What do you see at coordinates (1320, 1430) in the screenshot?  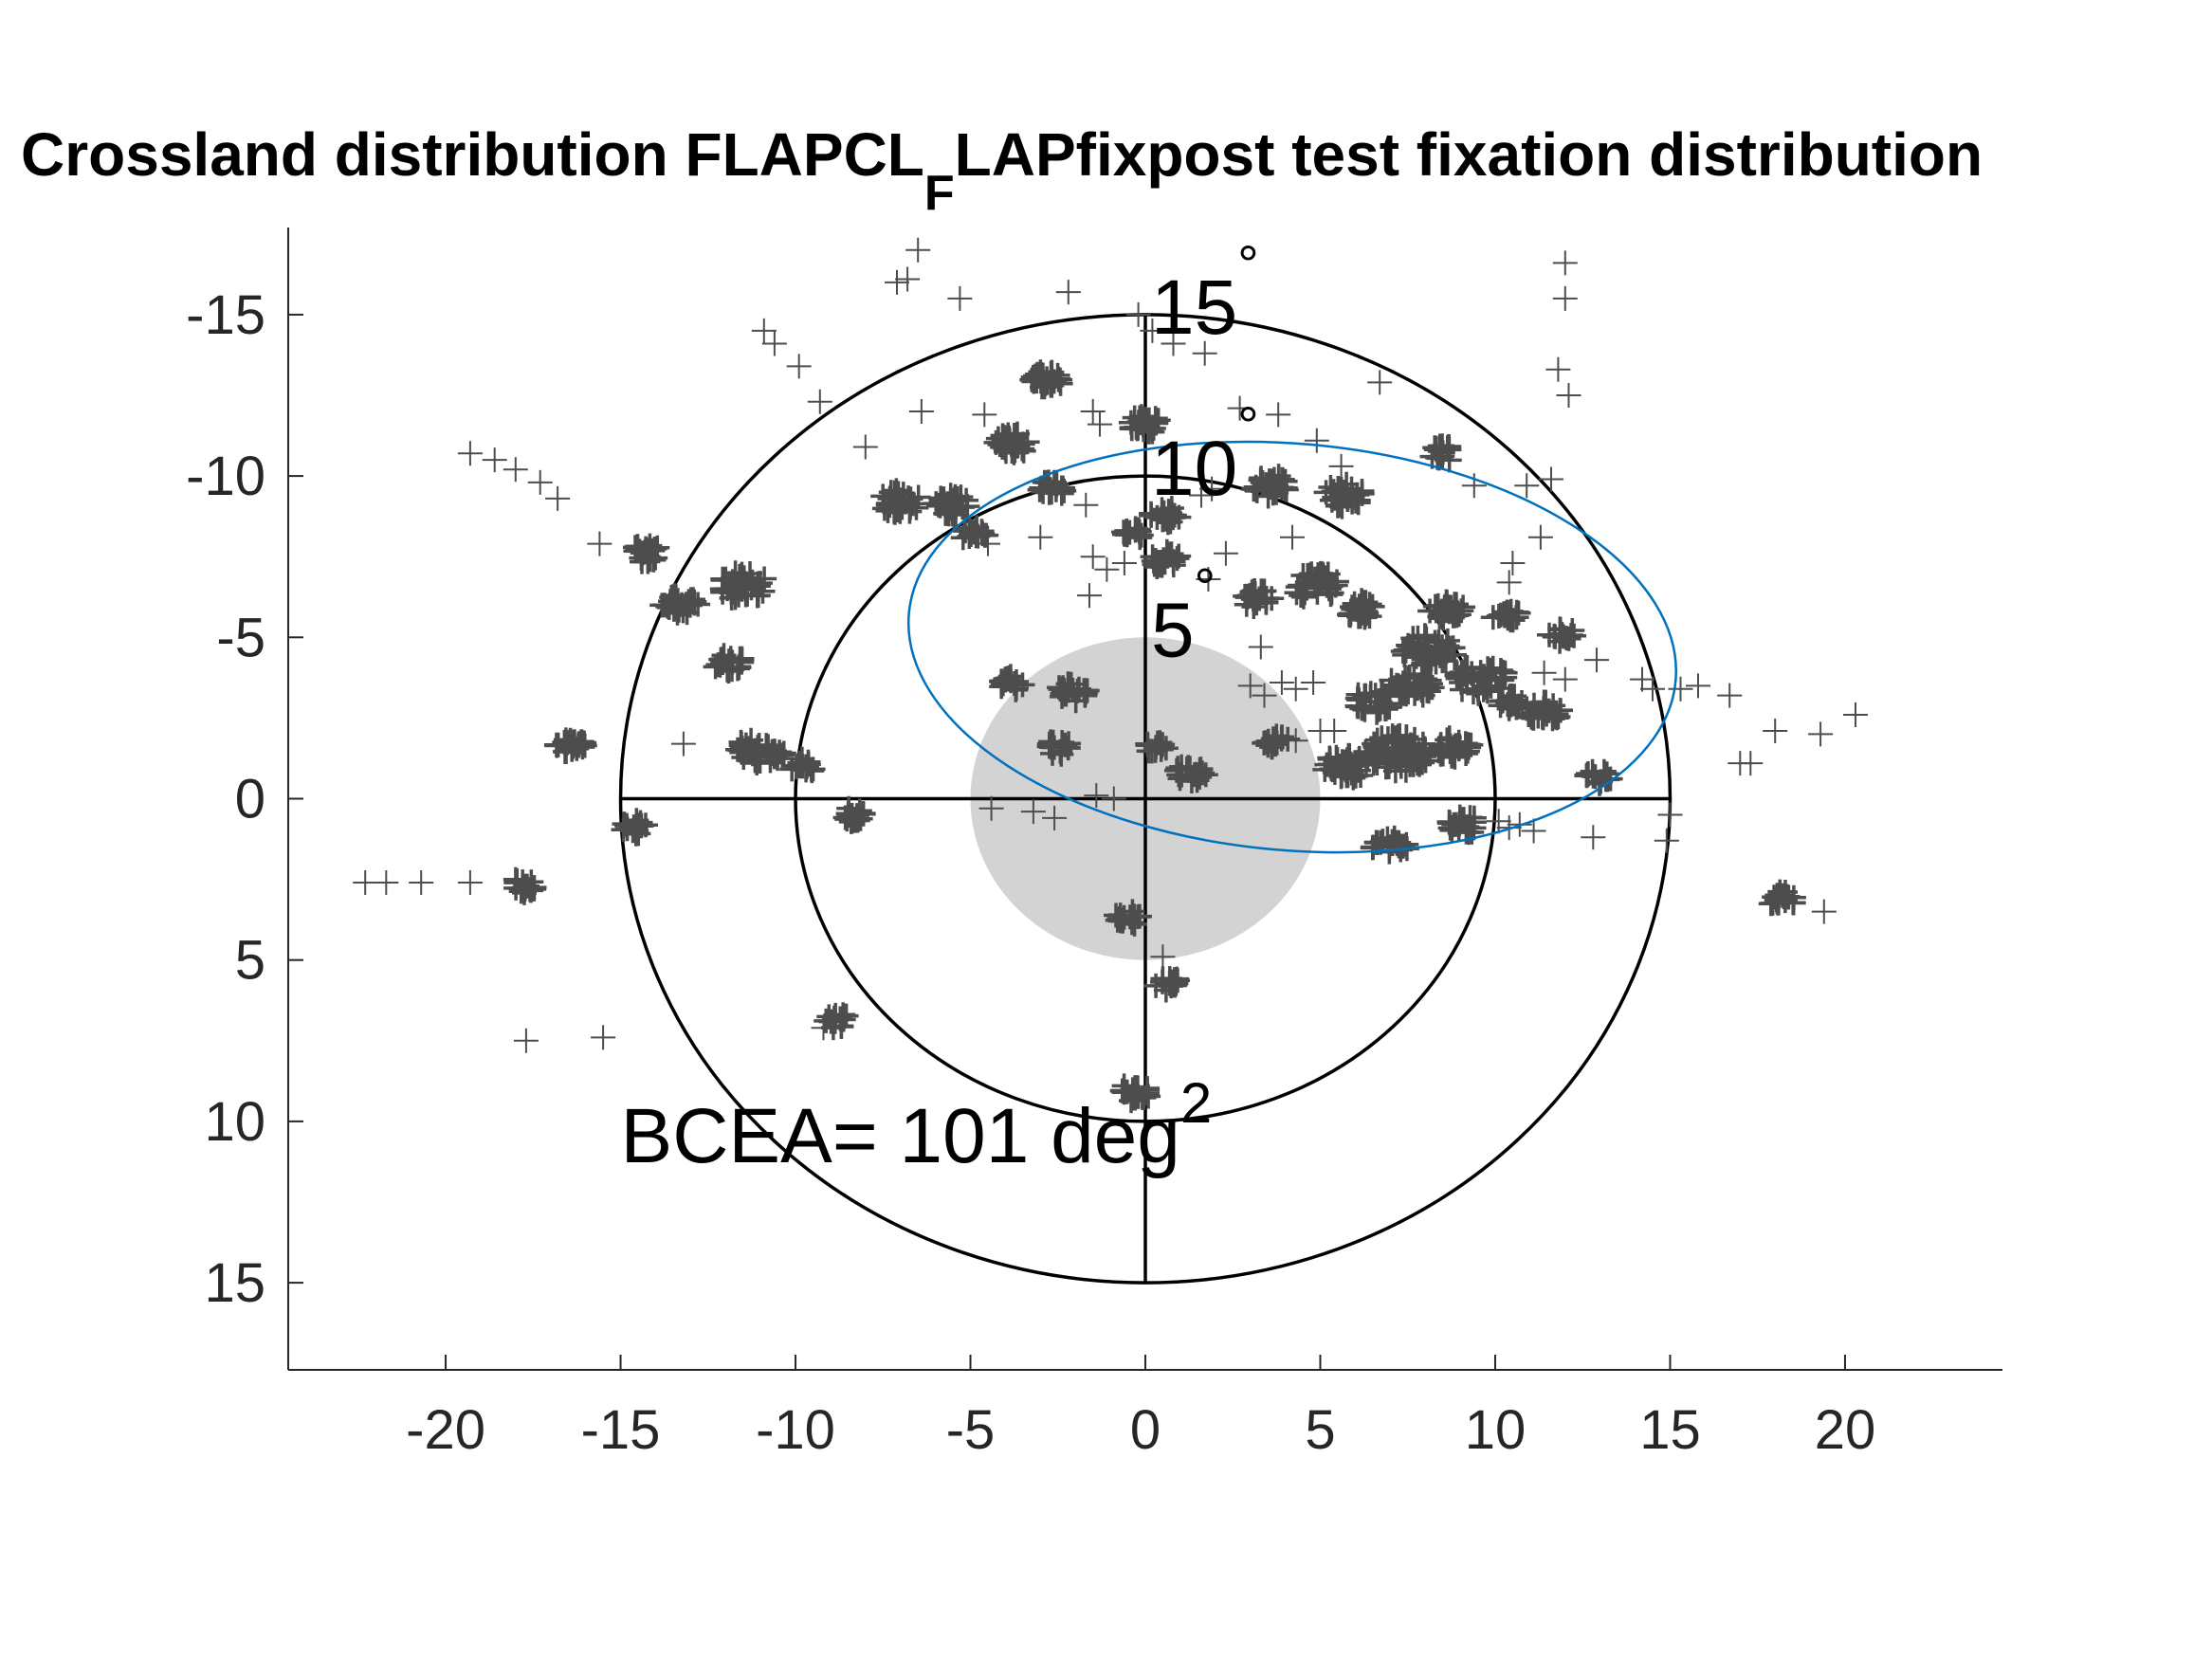 I see `x-tick-label: 5` at bounding box center [1320, 1430].